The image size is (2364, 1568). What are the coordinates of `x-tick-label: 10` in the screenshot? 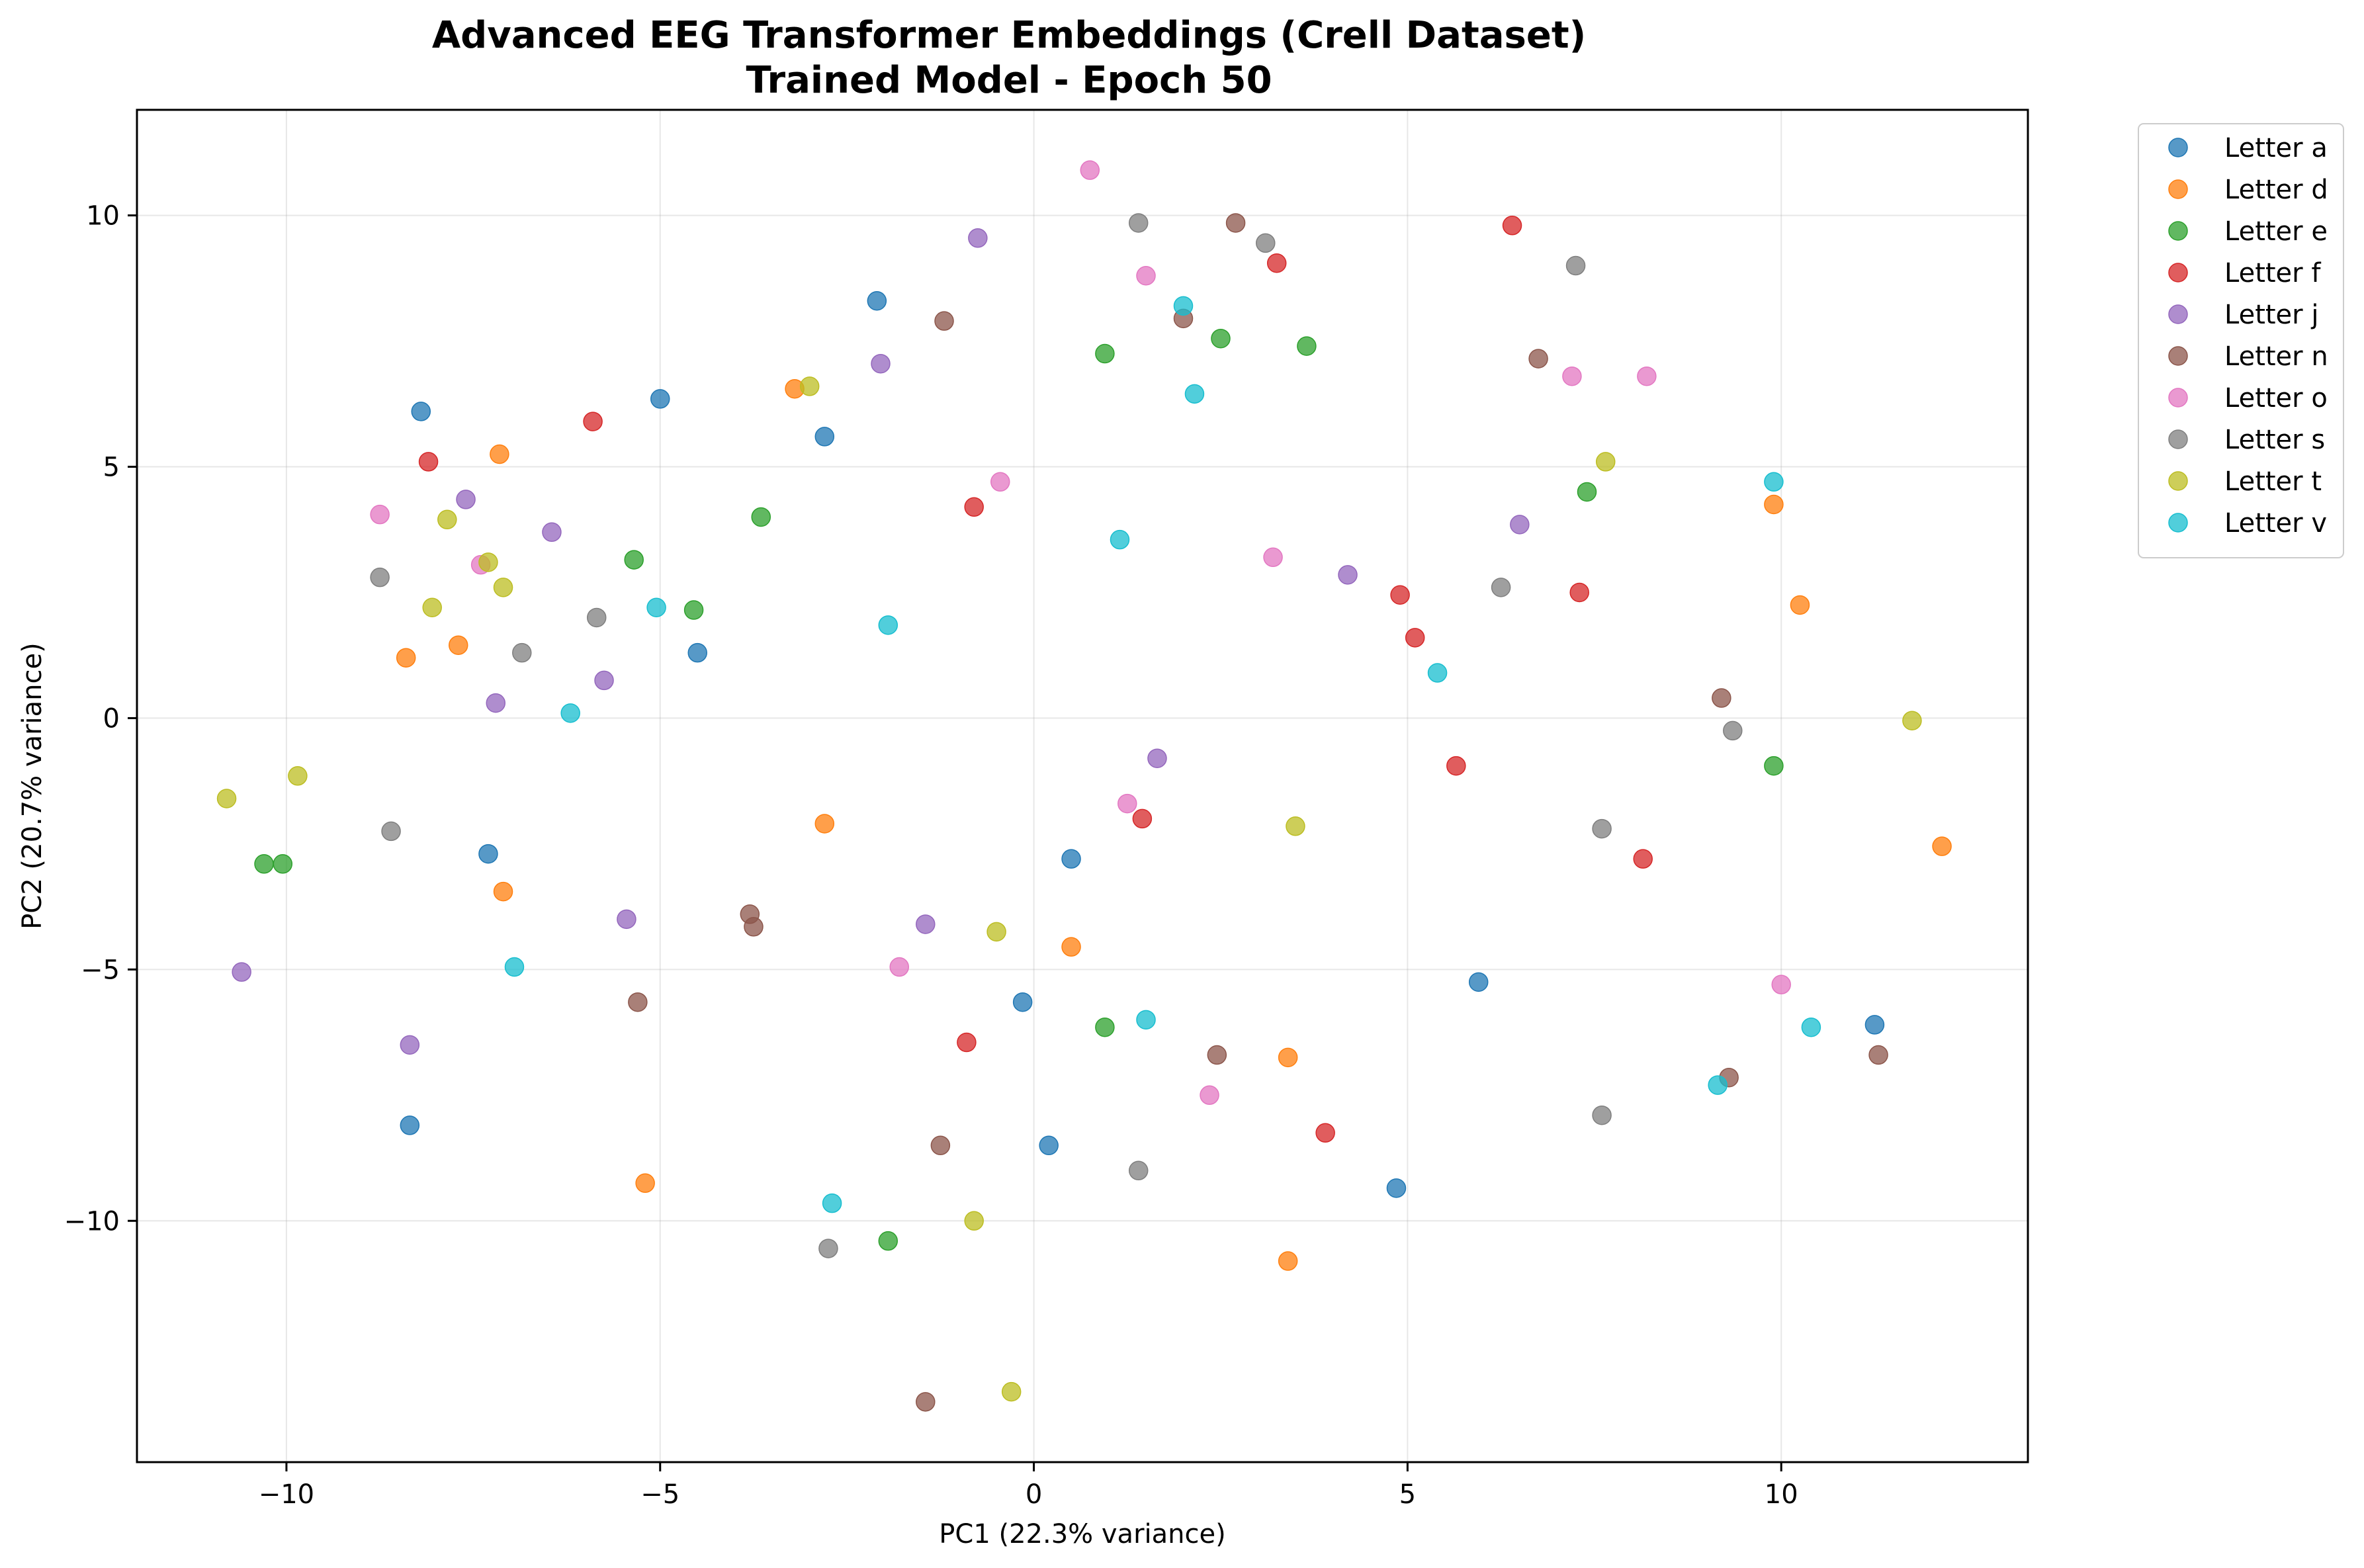 It's located at (1781, 1494).